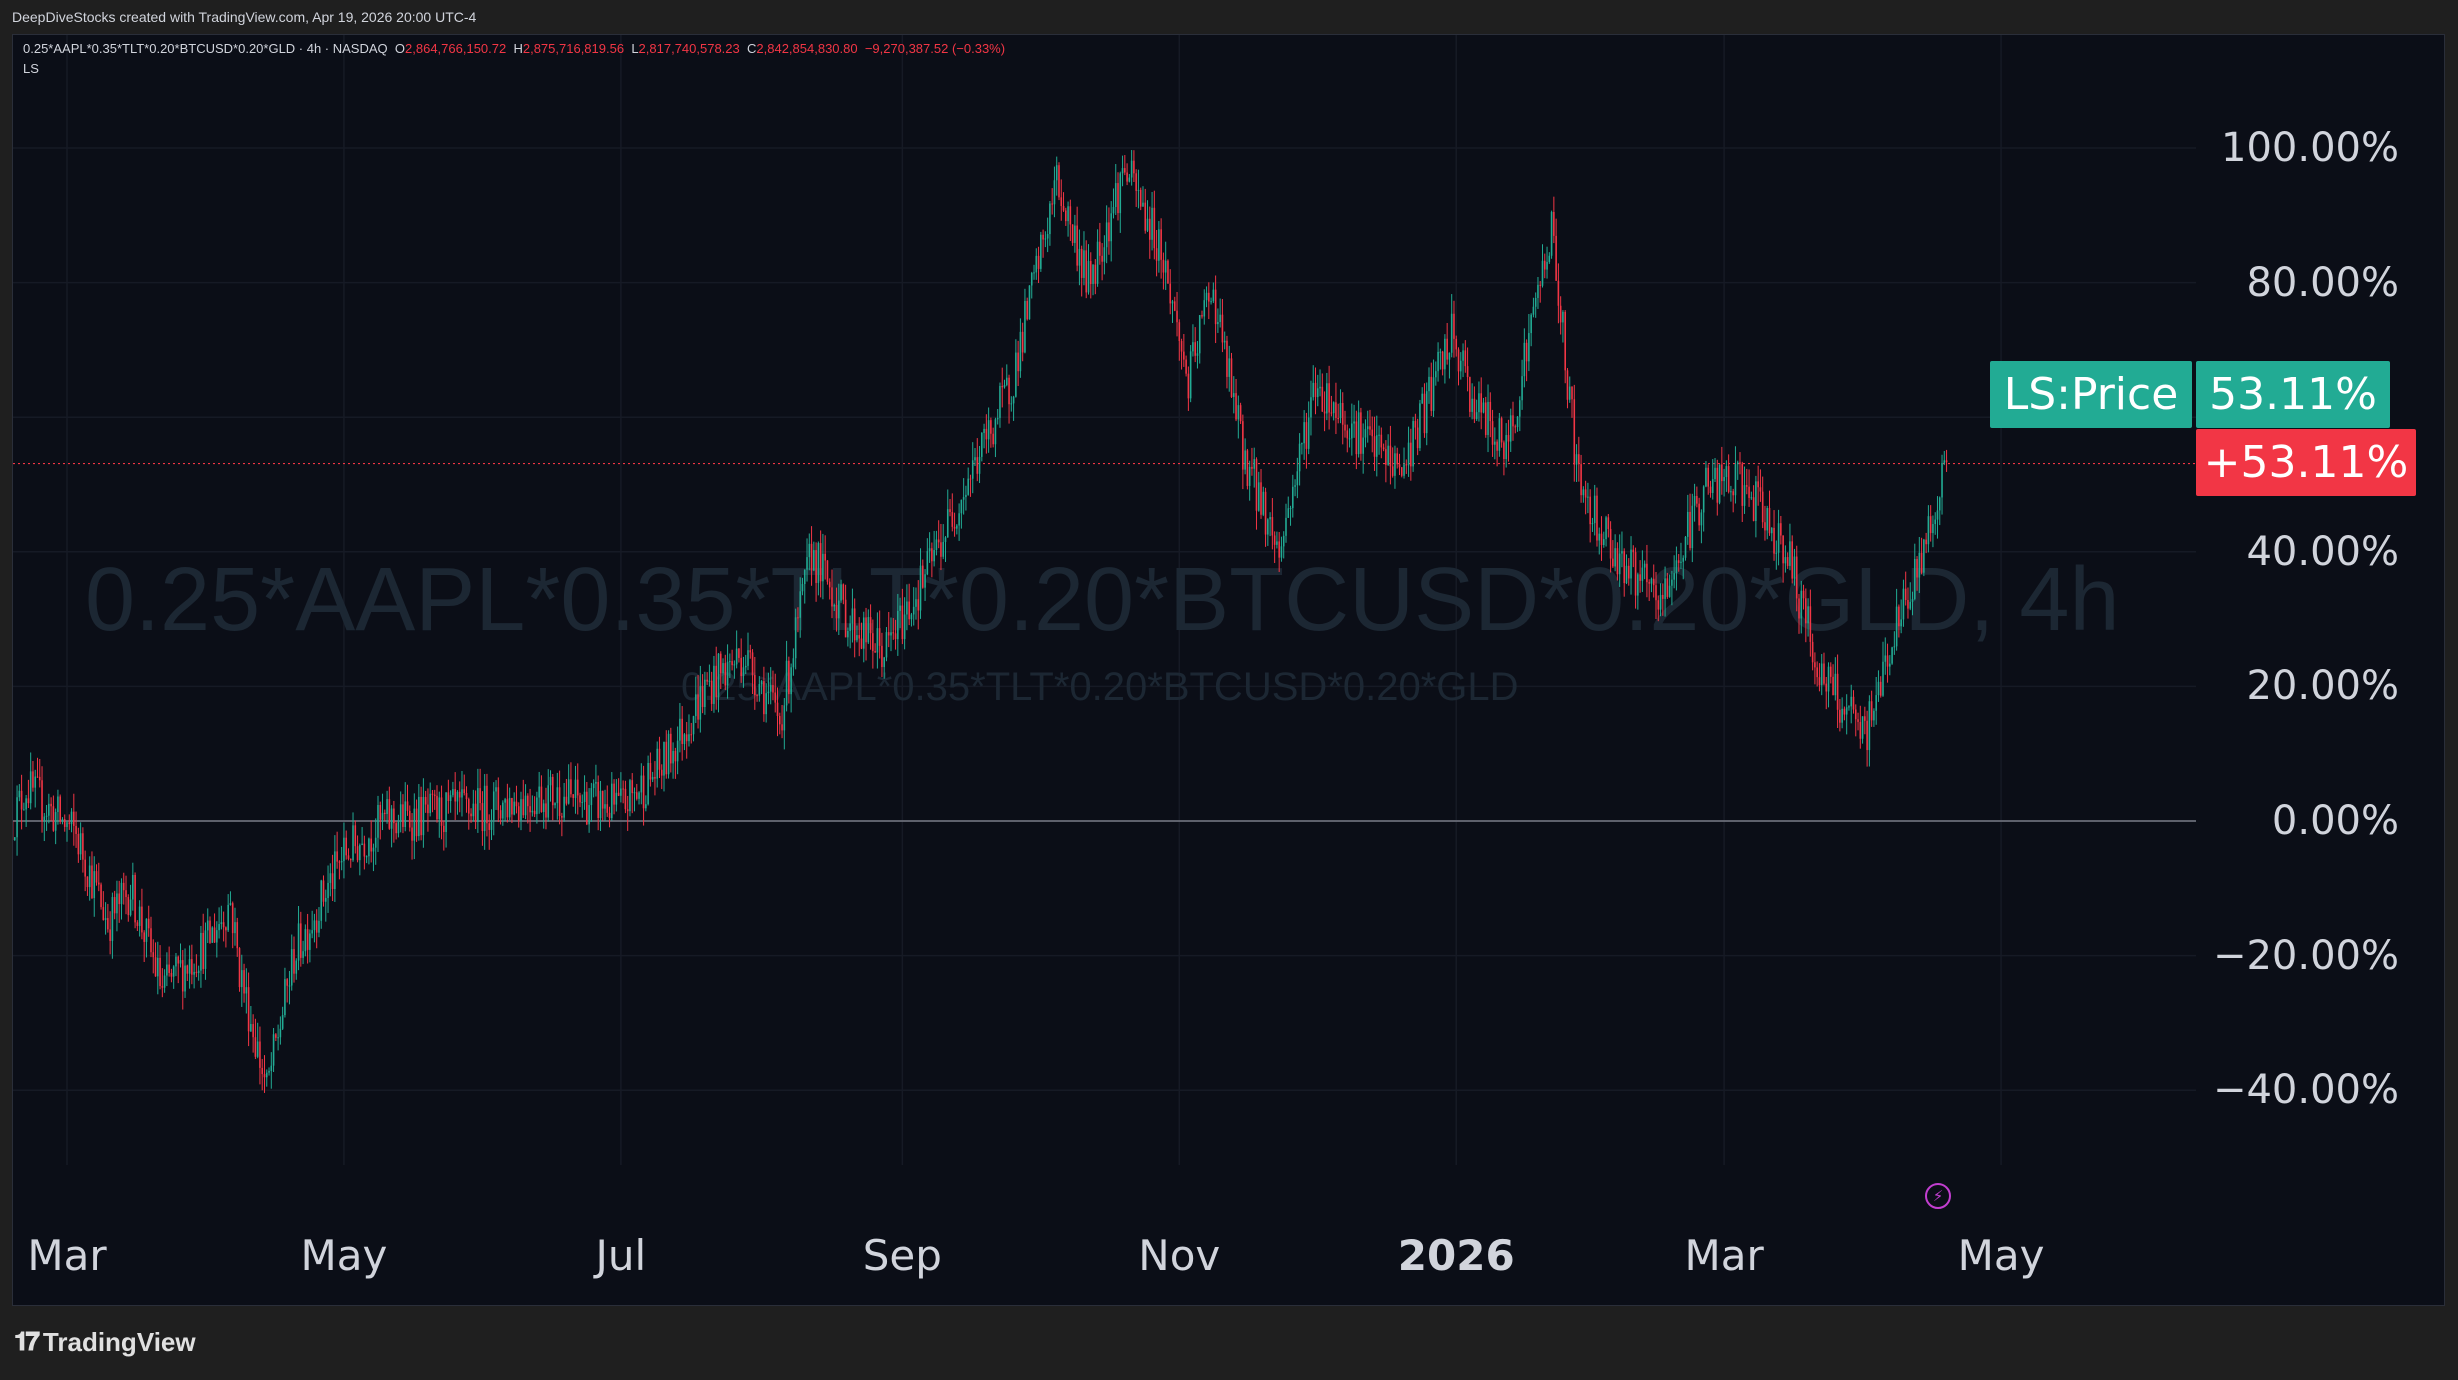  Describe the element at coordinates (31, 68) in the screenshot. I see `indicator-legend: LS` at that location.